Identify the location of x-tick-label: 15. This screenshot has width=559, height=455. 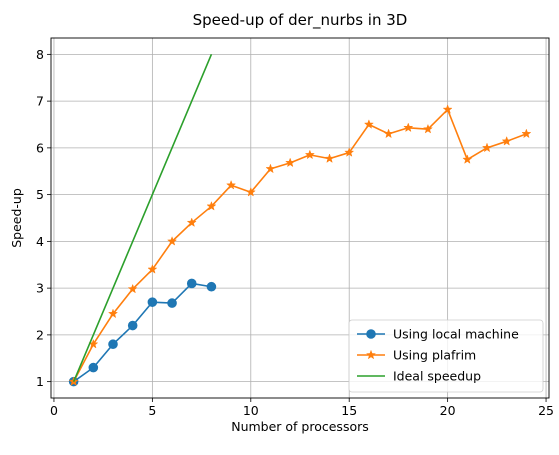
(349, 410).